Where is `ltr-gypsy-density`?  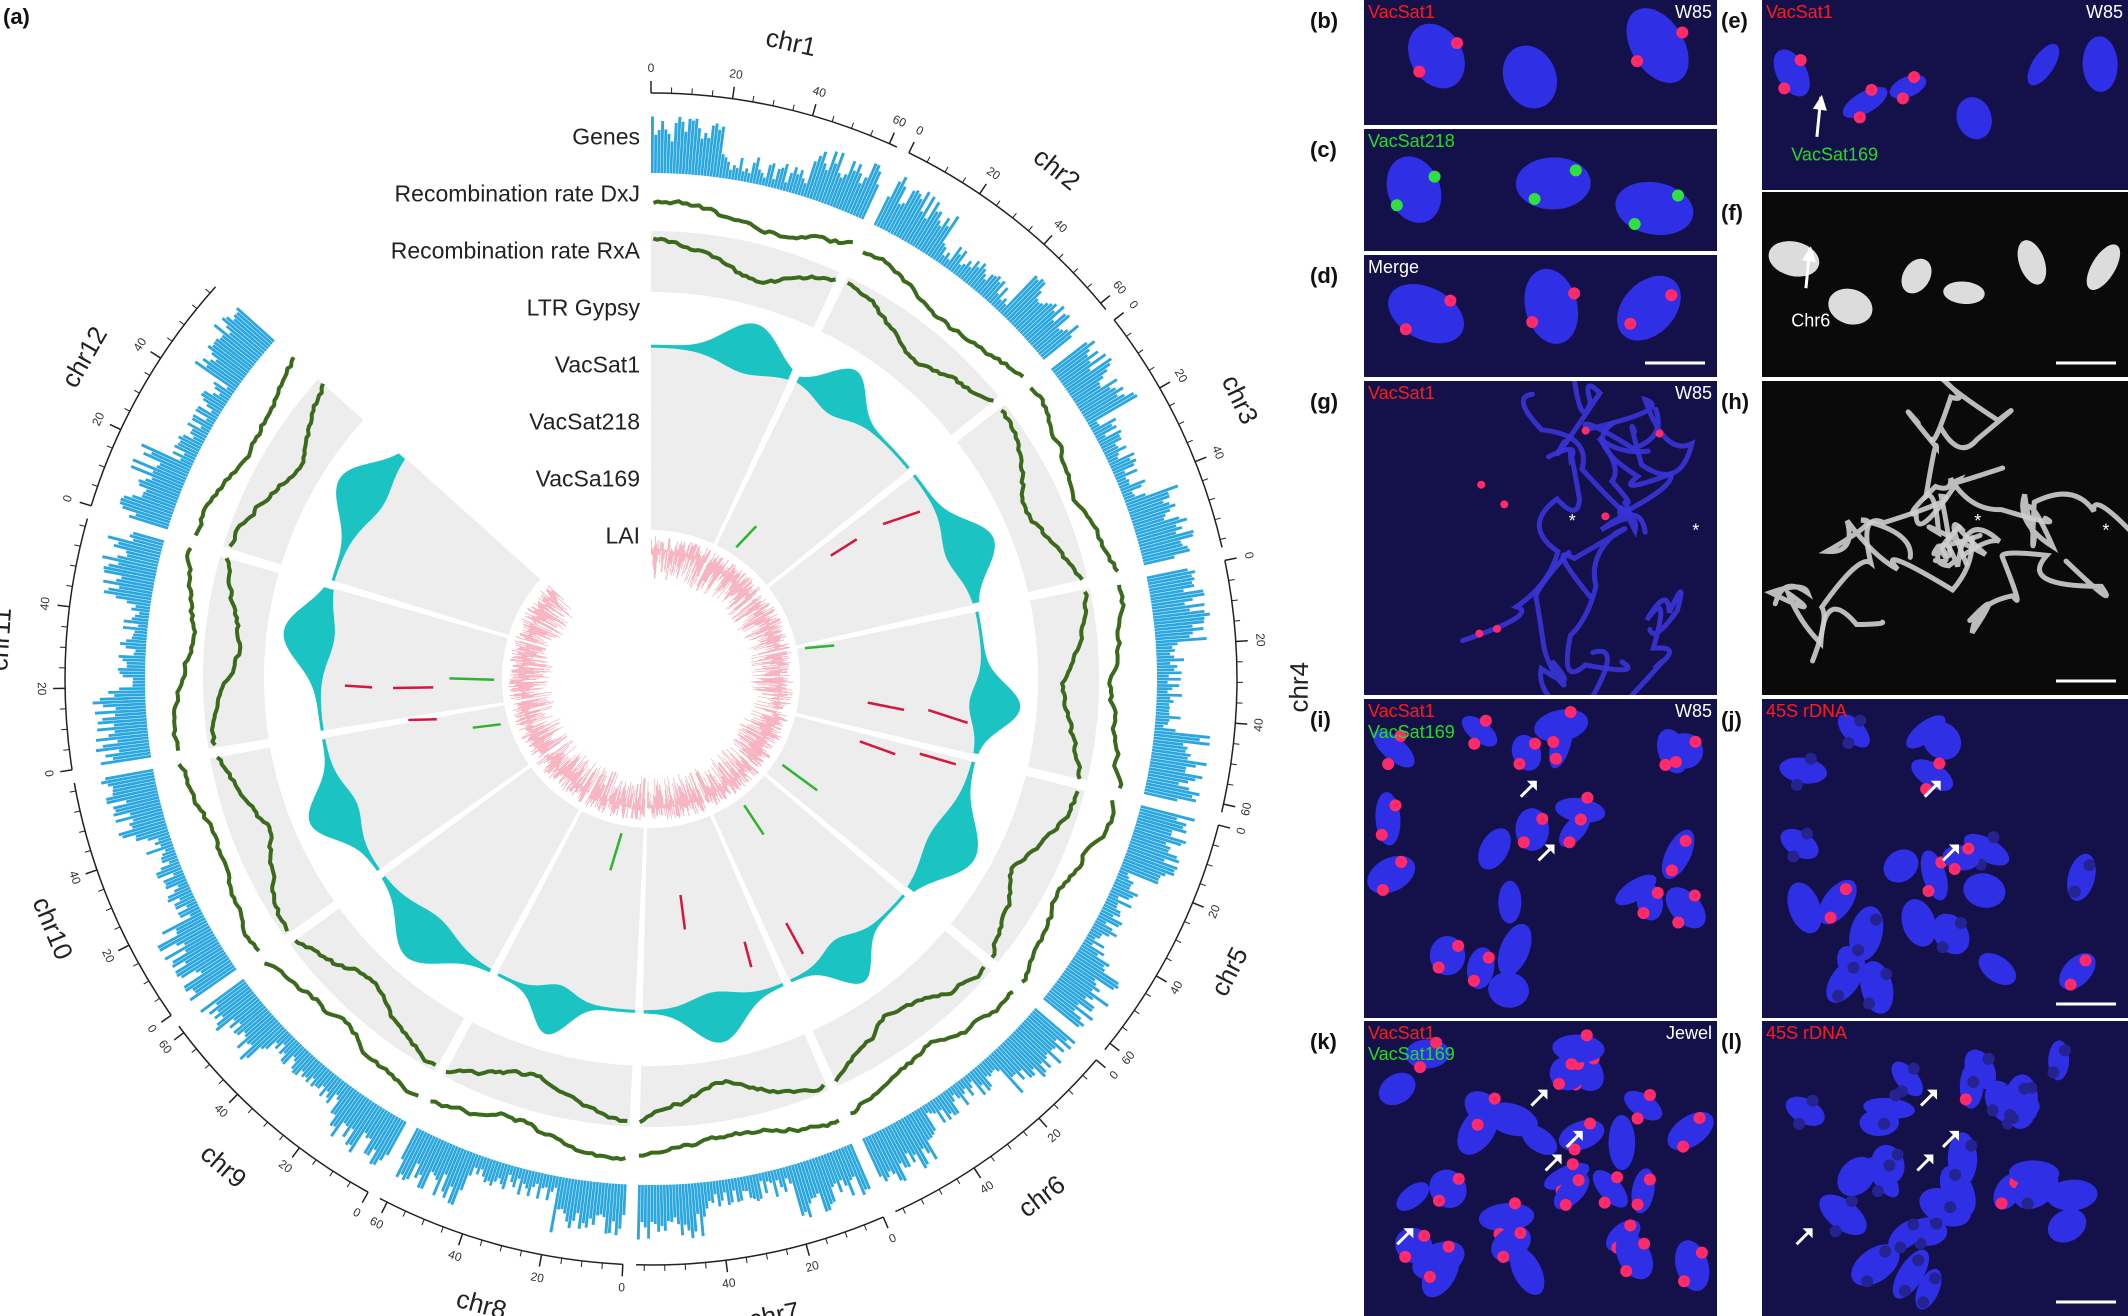 ltr-gypsy-density is located at coordinates (722, 351).